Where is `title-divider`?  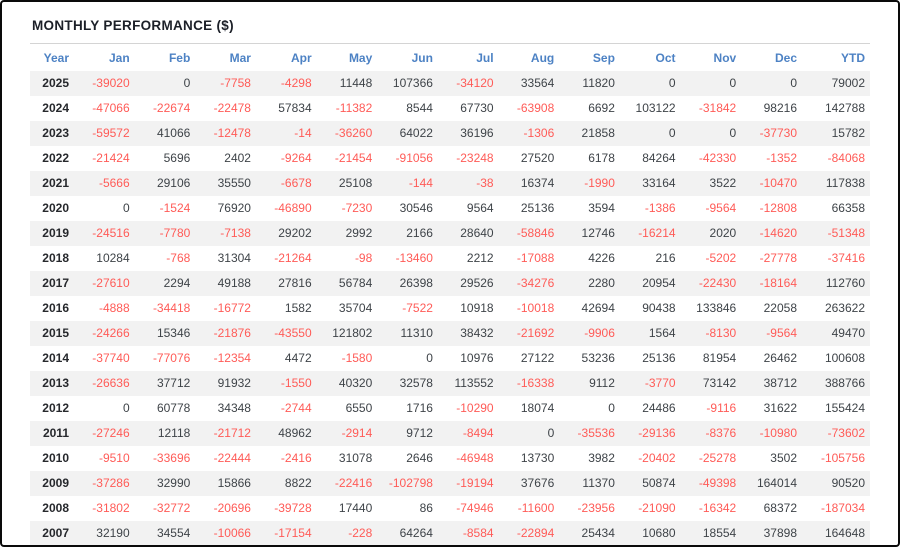
title-divider is located at coordinates (450, 43).